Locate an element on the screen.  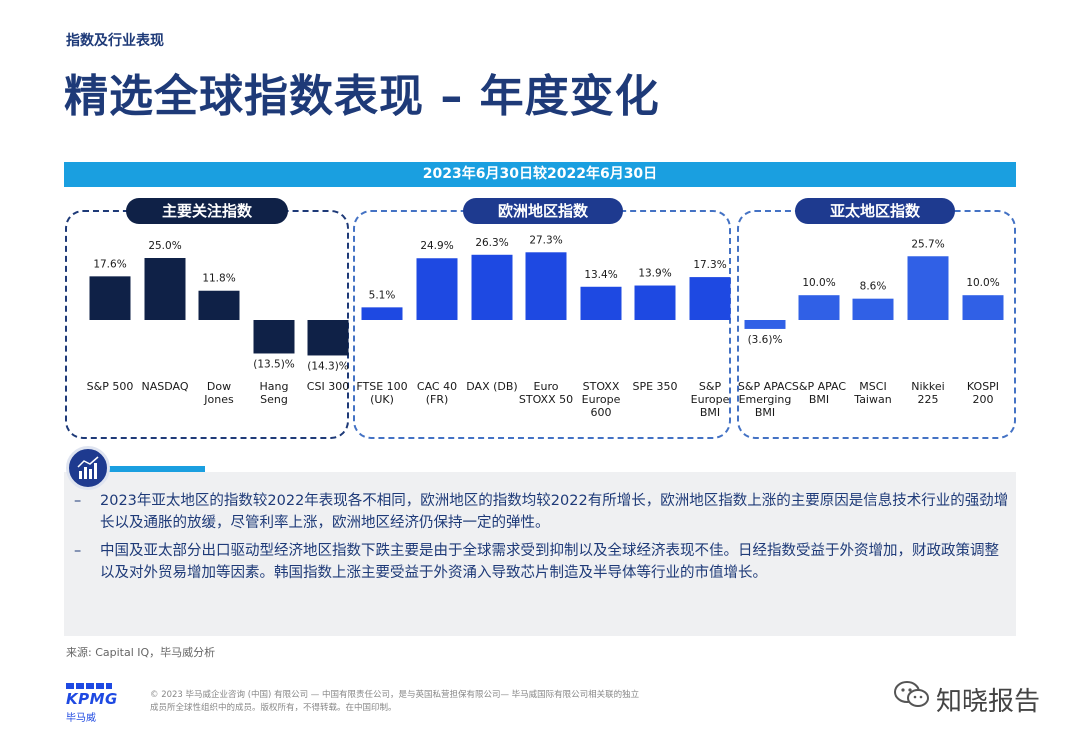
value-label: 5.1% is located at coordinates (382, 295).